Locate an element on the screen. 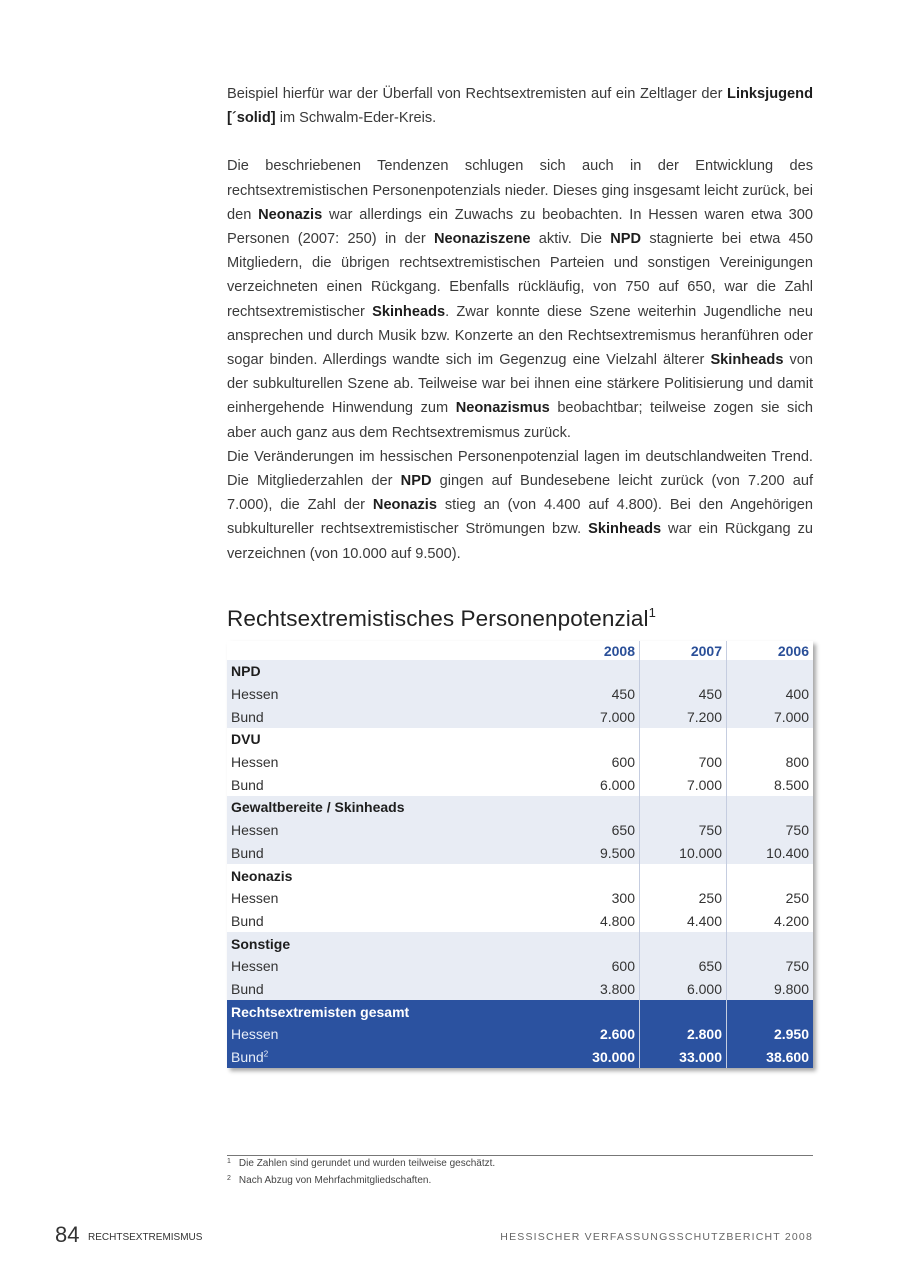 This screenshot has width=900, height=1272. value-cell: 30.000 is located at coordinates (596, 1057).